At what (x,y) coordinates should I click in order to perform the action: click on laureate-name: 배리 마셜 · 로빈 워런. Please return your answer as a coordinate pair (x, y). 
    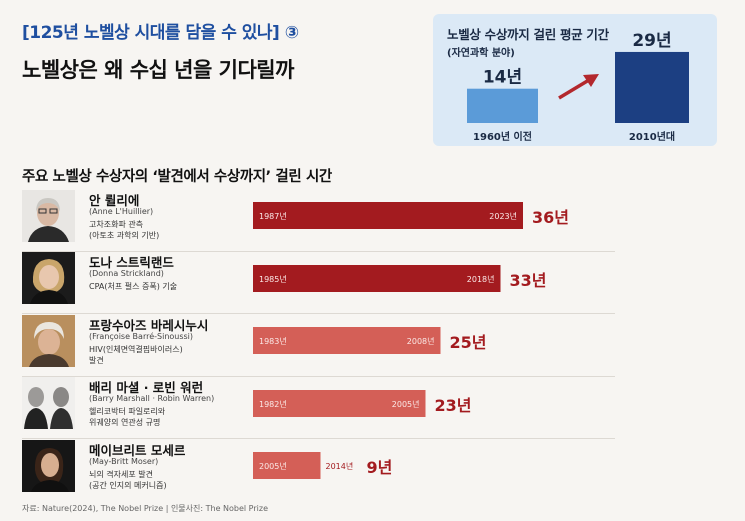
    Looking at the image, I should click on (146, 387).